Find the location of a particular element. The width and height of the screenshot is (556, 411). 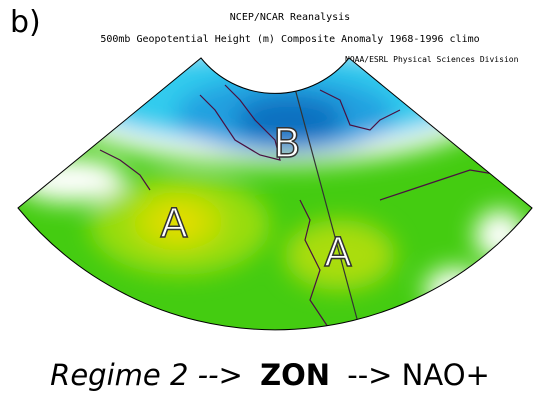

map-label: B is located at coordinates (286, 144).